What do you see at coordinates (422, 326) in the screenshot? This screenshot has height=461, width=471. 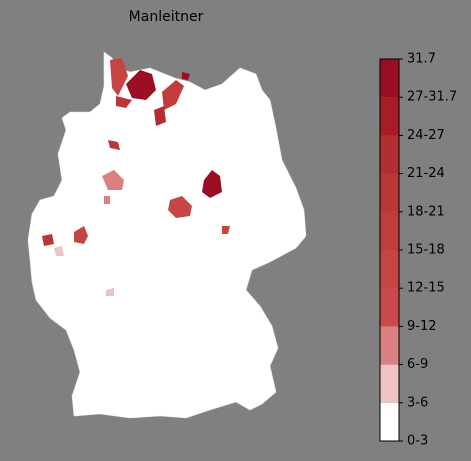 I see `colorbar-tick-label: 9-12` at bounding box center [422, 326].